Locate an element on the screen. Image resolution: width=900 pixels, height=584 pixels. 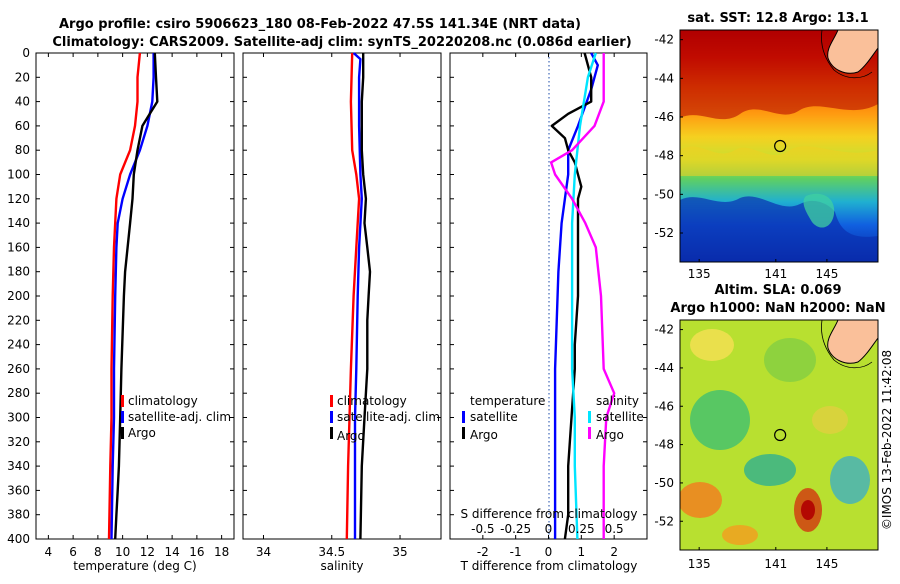
x-tick-label: -2 is located at coordinates (483, 552).